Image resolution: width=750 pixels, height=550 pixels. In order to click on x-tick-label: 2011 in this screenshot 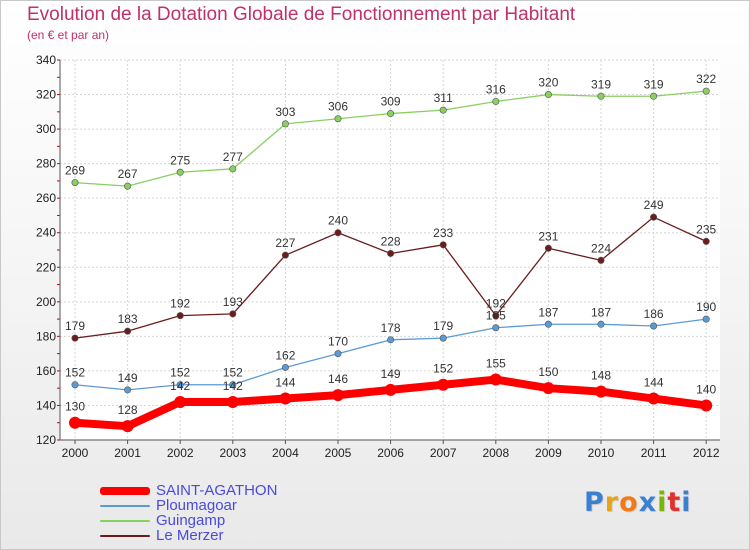, I will do `click(654, 453)`.